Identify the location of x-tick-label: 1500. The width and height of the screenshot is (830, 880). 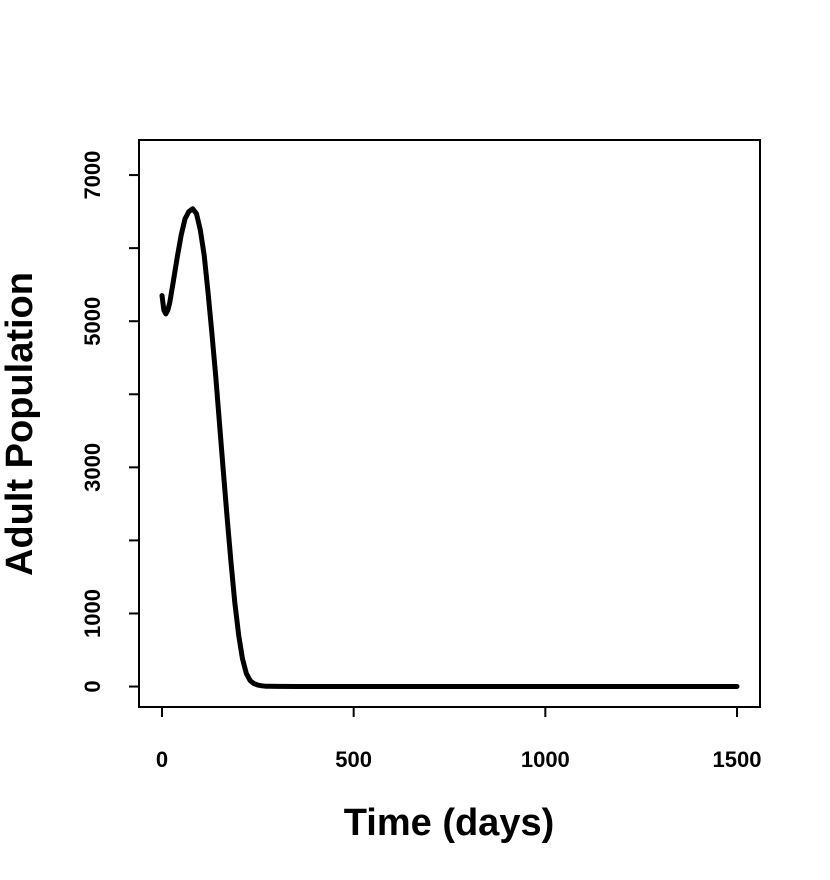
(737, 759).